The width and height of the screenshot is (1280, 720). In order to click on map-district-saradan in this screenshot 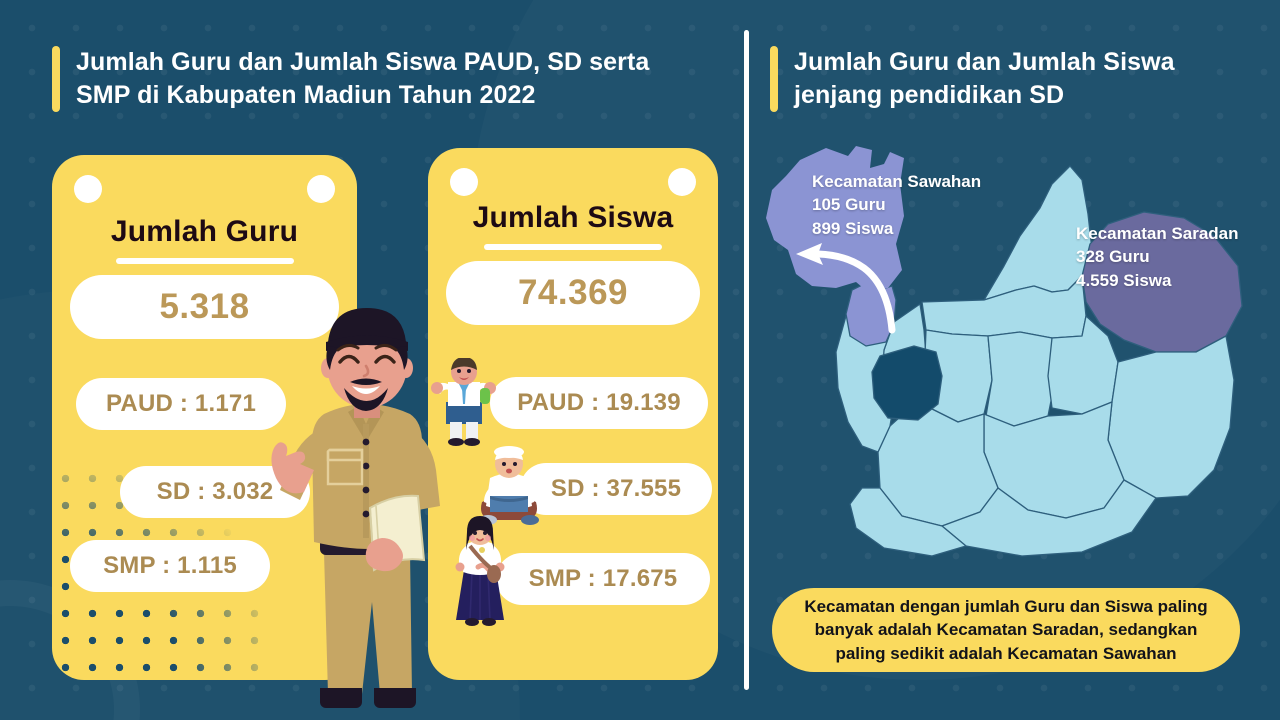, I will do `click(1162, 282)`.